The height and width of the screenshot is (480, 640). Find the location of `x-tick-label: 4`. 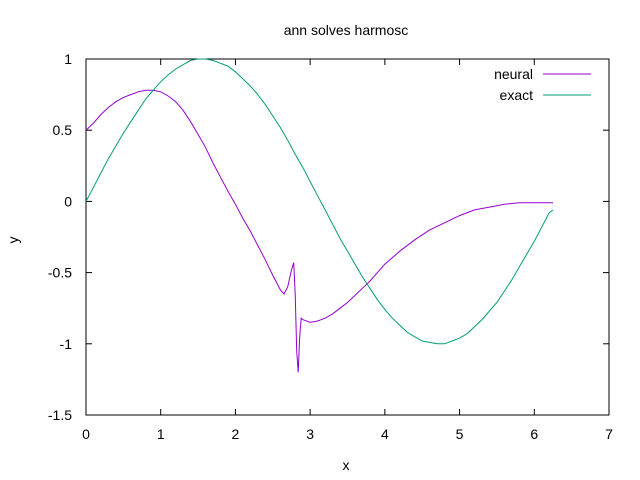

x-tick-label: 4 is located at coordinates (385, 434).